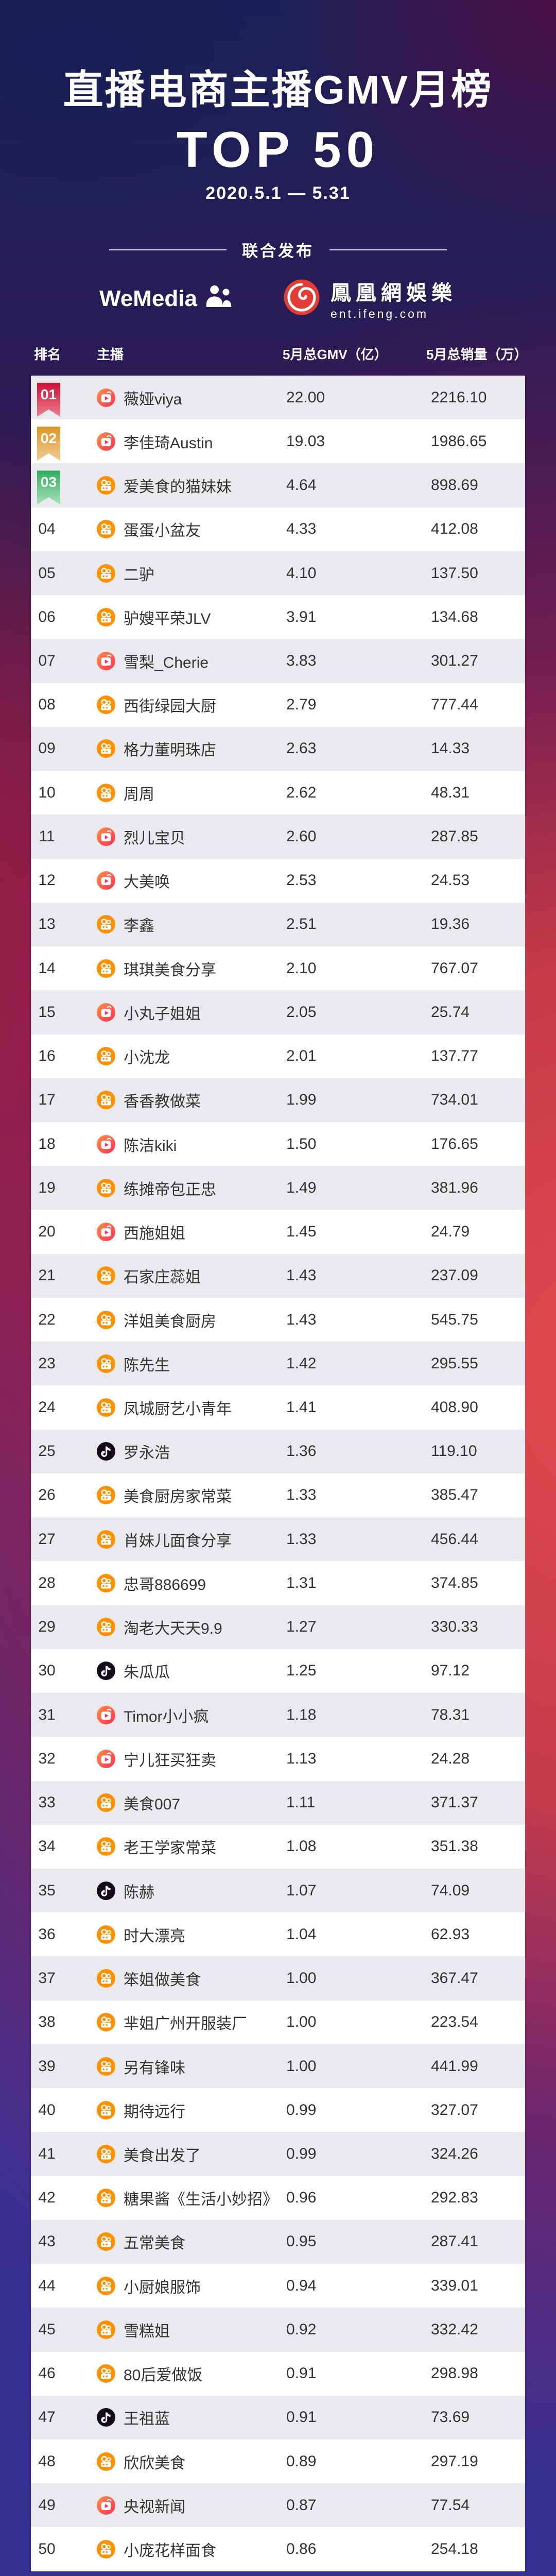  What do you see at coordinates (278, 661) in the screenshot?
I see `table-row: 07 雪梨_Cherie 3.83 301.27` at bounding box center [278, 661].